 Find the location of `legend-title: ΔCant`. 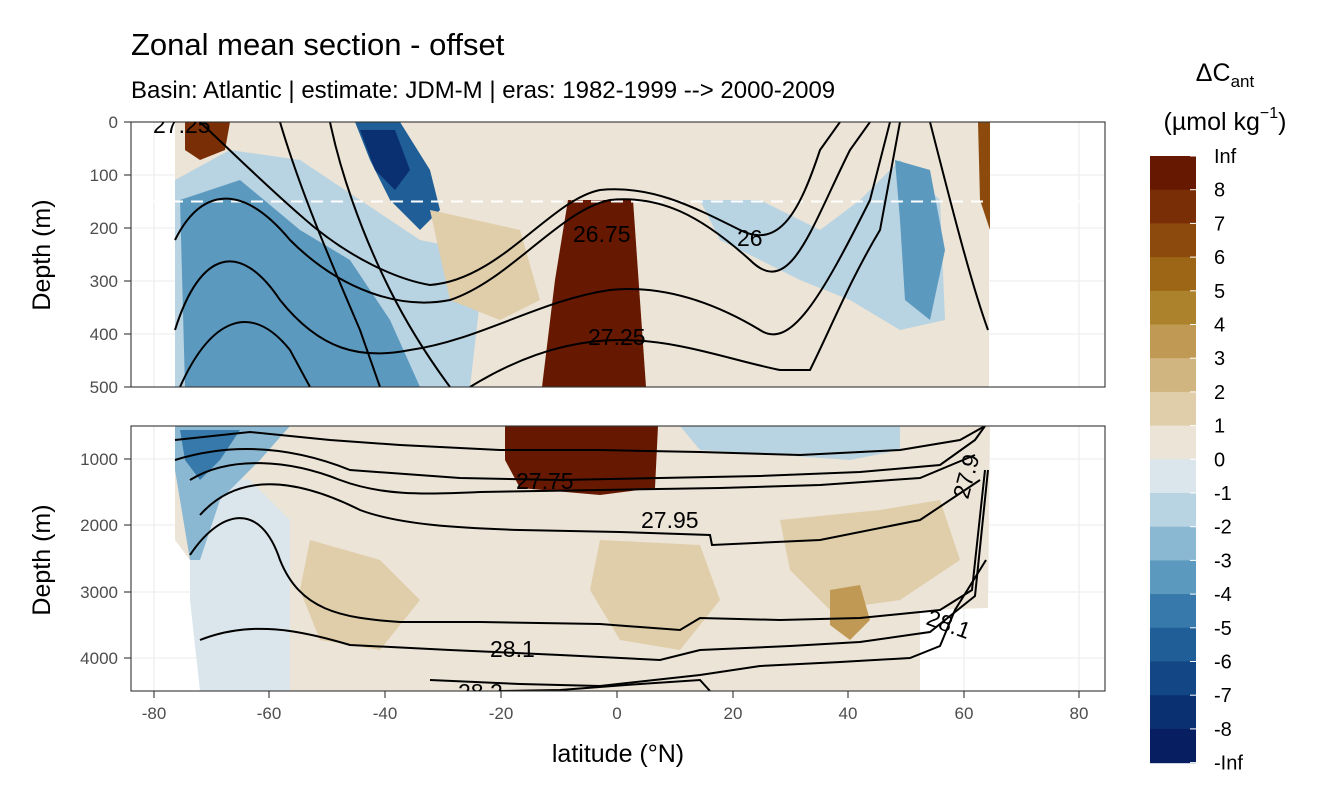

legend-title: ΔCant is located at coordinates (1225, 75).